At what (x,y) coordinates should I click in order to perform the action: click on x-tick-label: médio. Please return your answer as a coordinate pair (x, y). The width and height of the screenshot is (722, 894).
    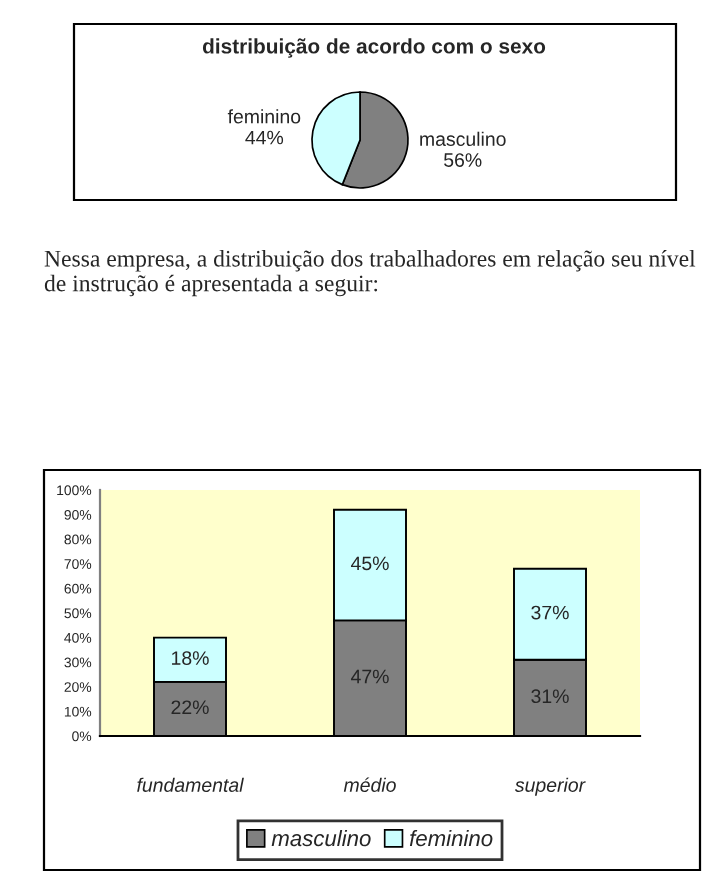
    Looking at the image, I should click on (369, 784).